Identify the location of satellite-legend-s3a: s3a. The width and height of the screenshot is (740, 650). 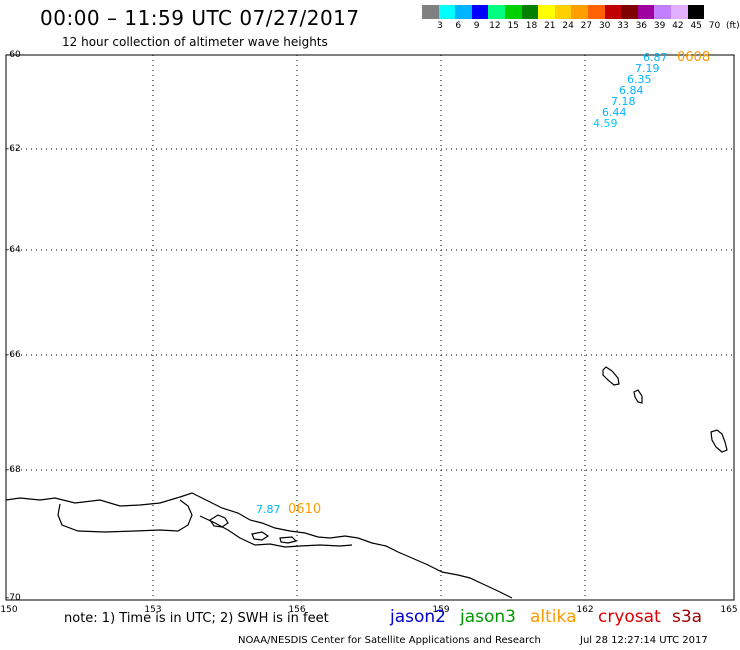
(687, 617).